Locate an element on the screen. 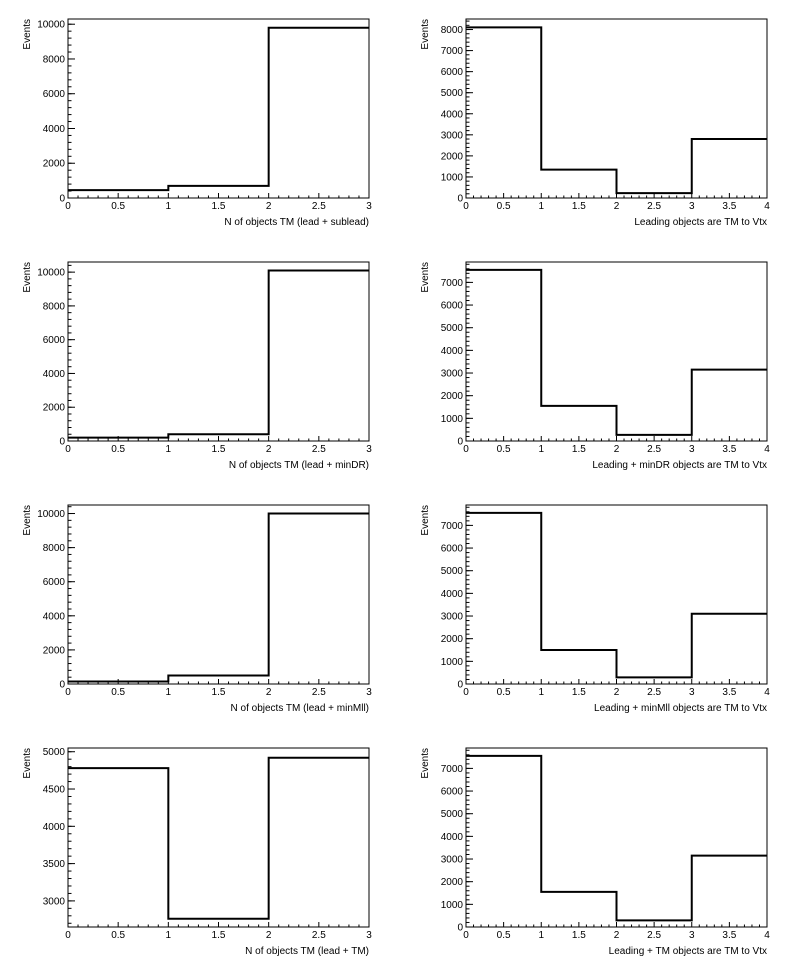 The height and width of the screenshot is (972, 796). x-axis-title: N of objects TM (lead + minMll) is located at coordinates (300, 708).